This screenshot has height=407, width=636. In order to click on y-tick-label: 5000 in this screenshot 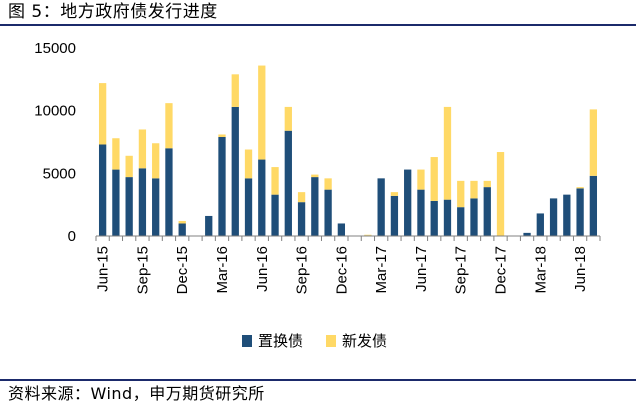, I will do `click(59, 173)`.